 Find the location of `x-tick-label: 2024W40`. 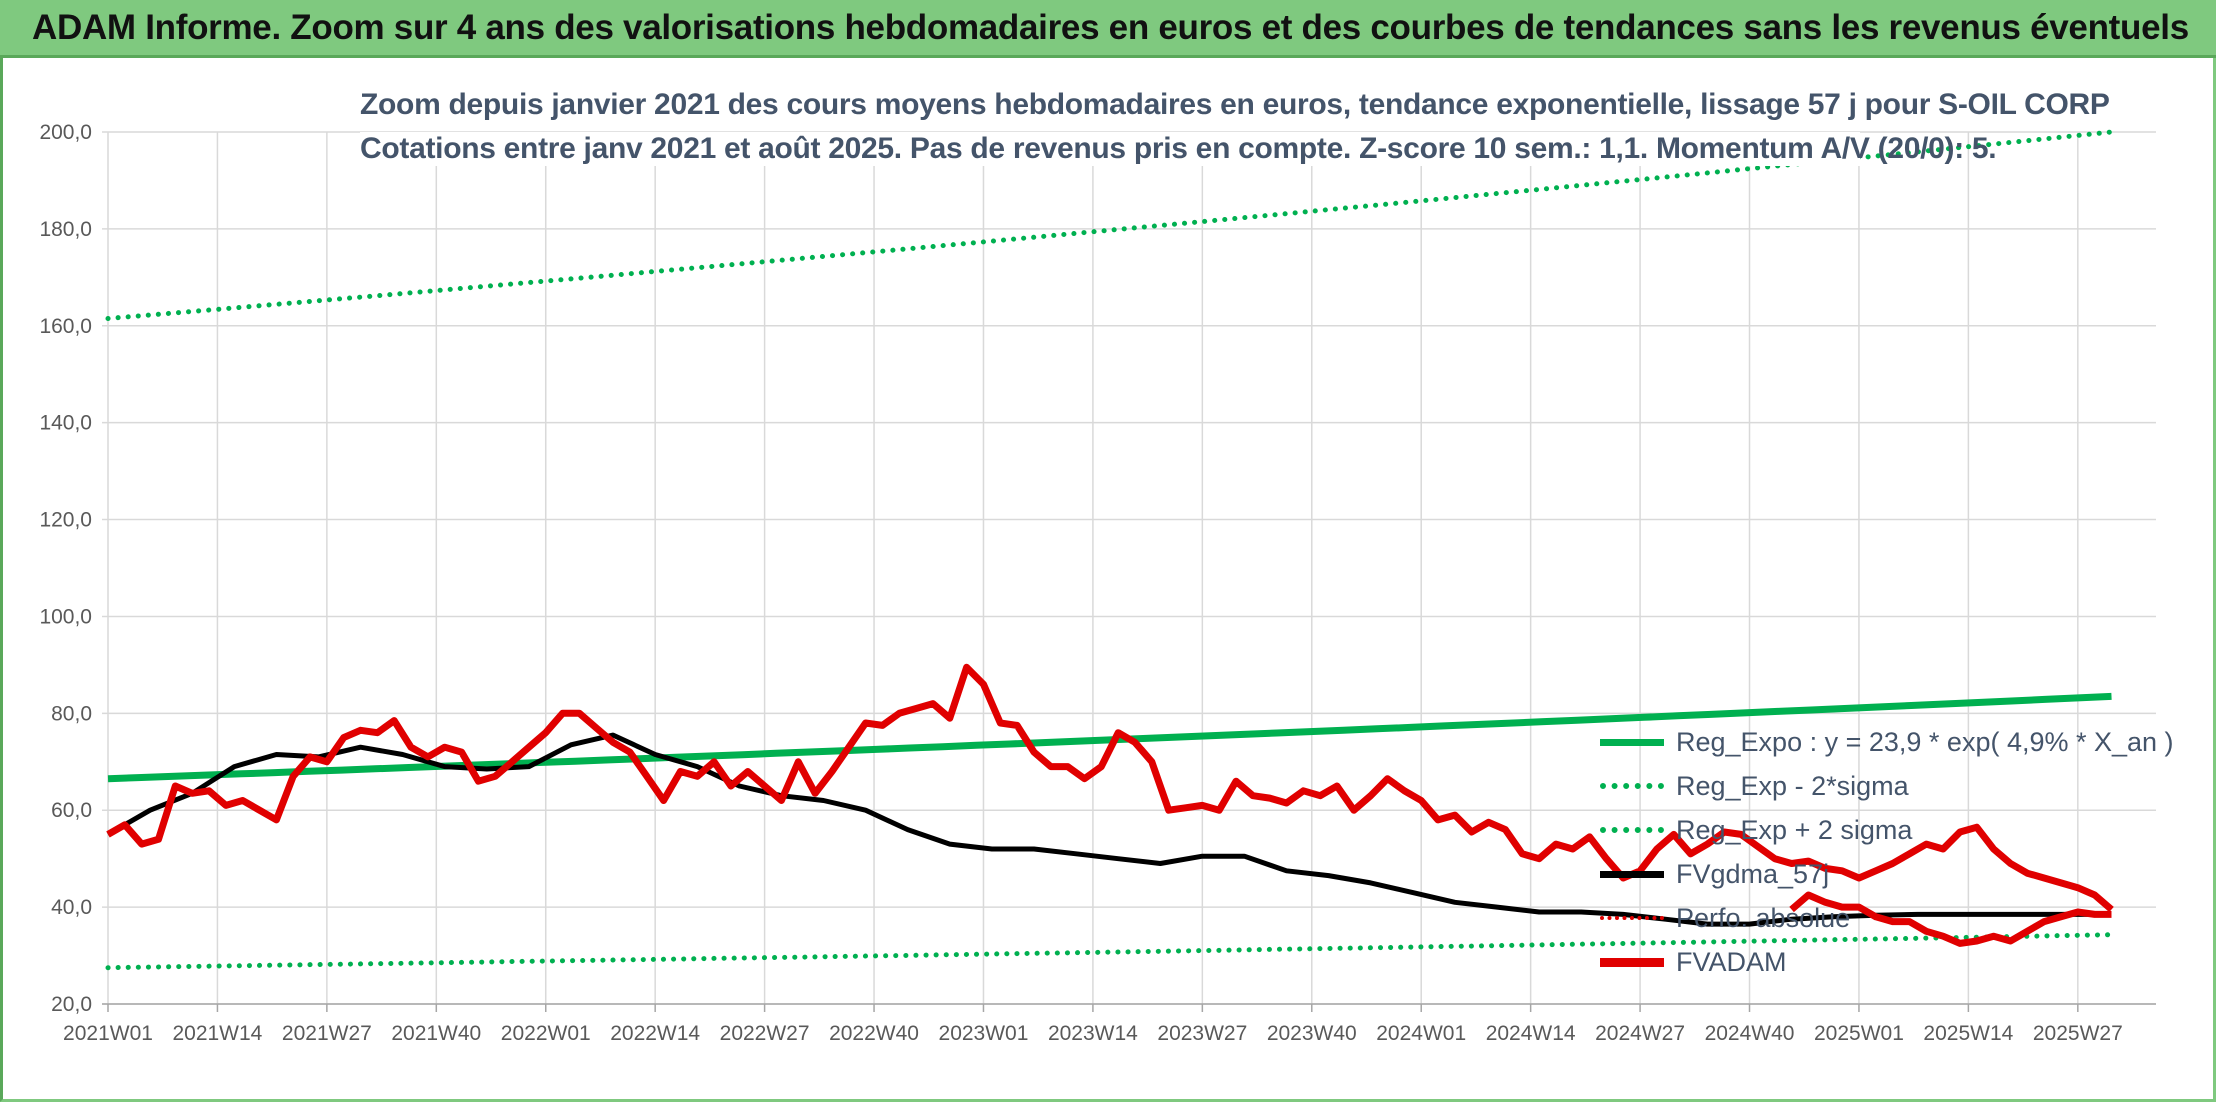

x-tick-label: 2024W40 is located at coordinates (1750, 1033).